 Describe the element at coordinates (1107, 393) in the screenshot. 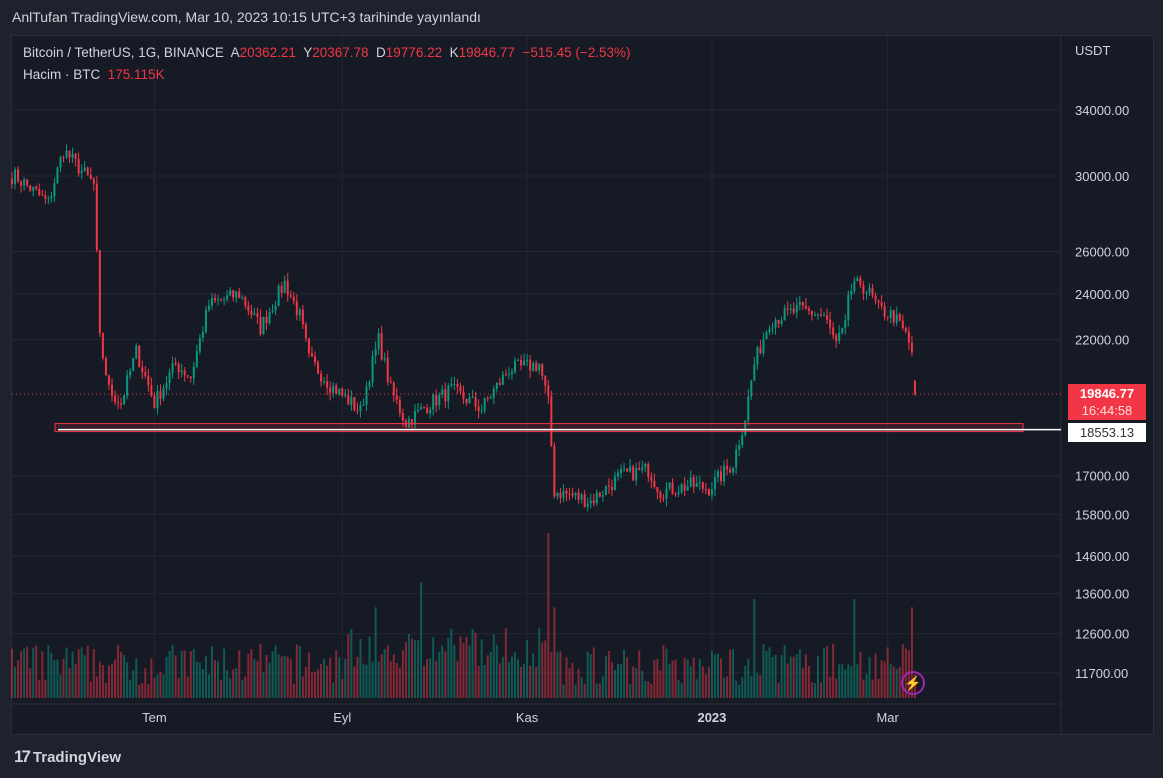

I see `last-price: 19846.77` at that location.